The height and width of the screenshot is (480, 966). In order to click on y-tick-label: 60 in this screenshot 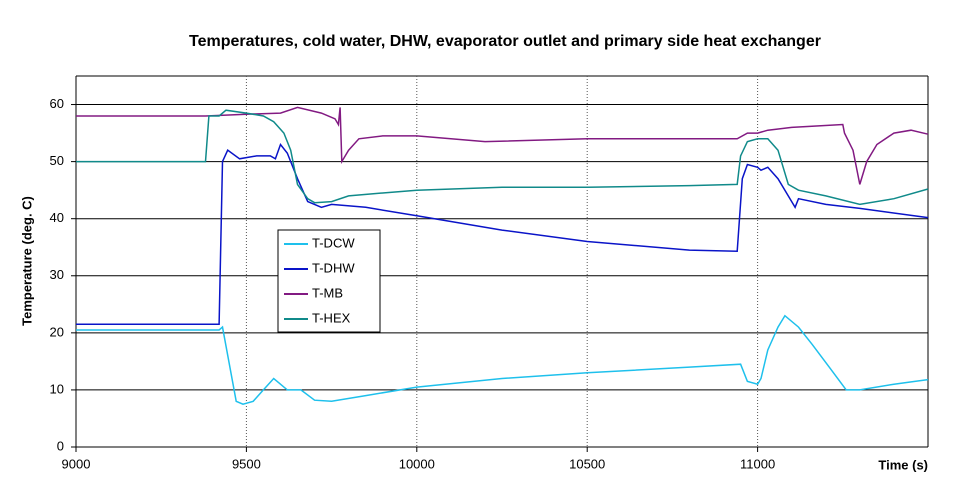, I will do `click(57, 103)`.